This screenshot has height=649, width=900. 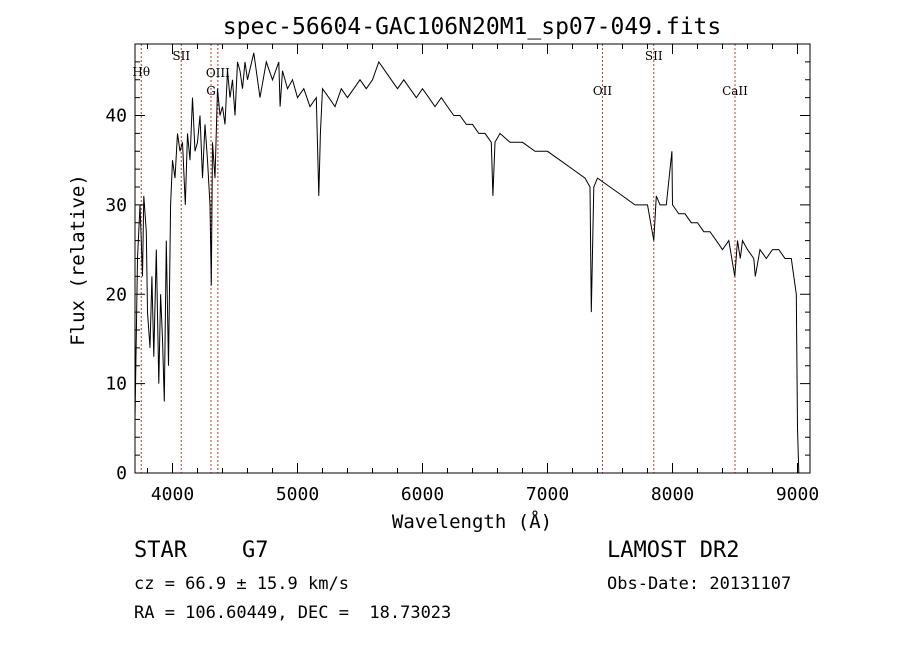 I want to click on x-tick-label: 5000, so click(x=297, y=494).